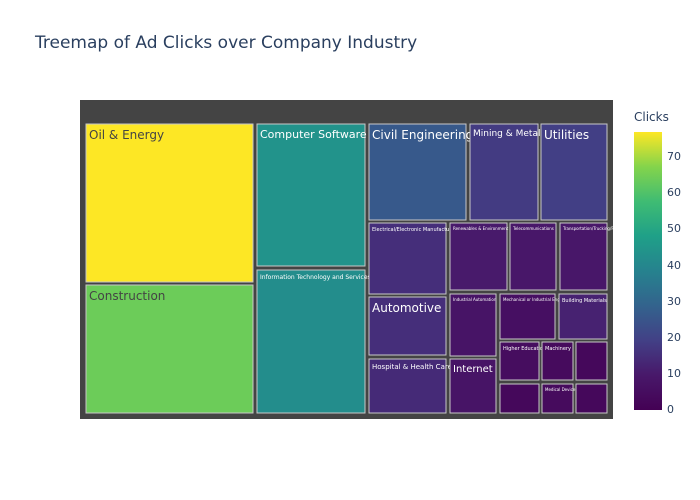 This screenshot has height=500, width=700. Describe the element at coordinates (648, 271) in the screenshot. I see `colorbar` at that location.